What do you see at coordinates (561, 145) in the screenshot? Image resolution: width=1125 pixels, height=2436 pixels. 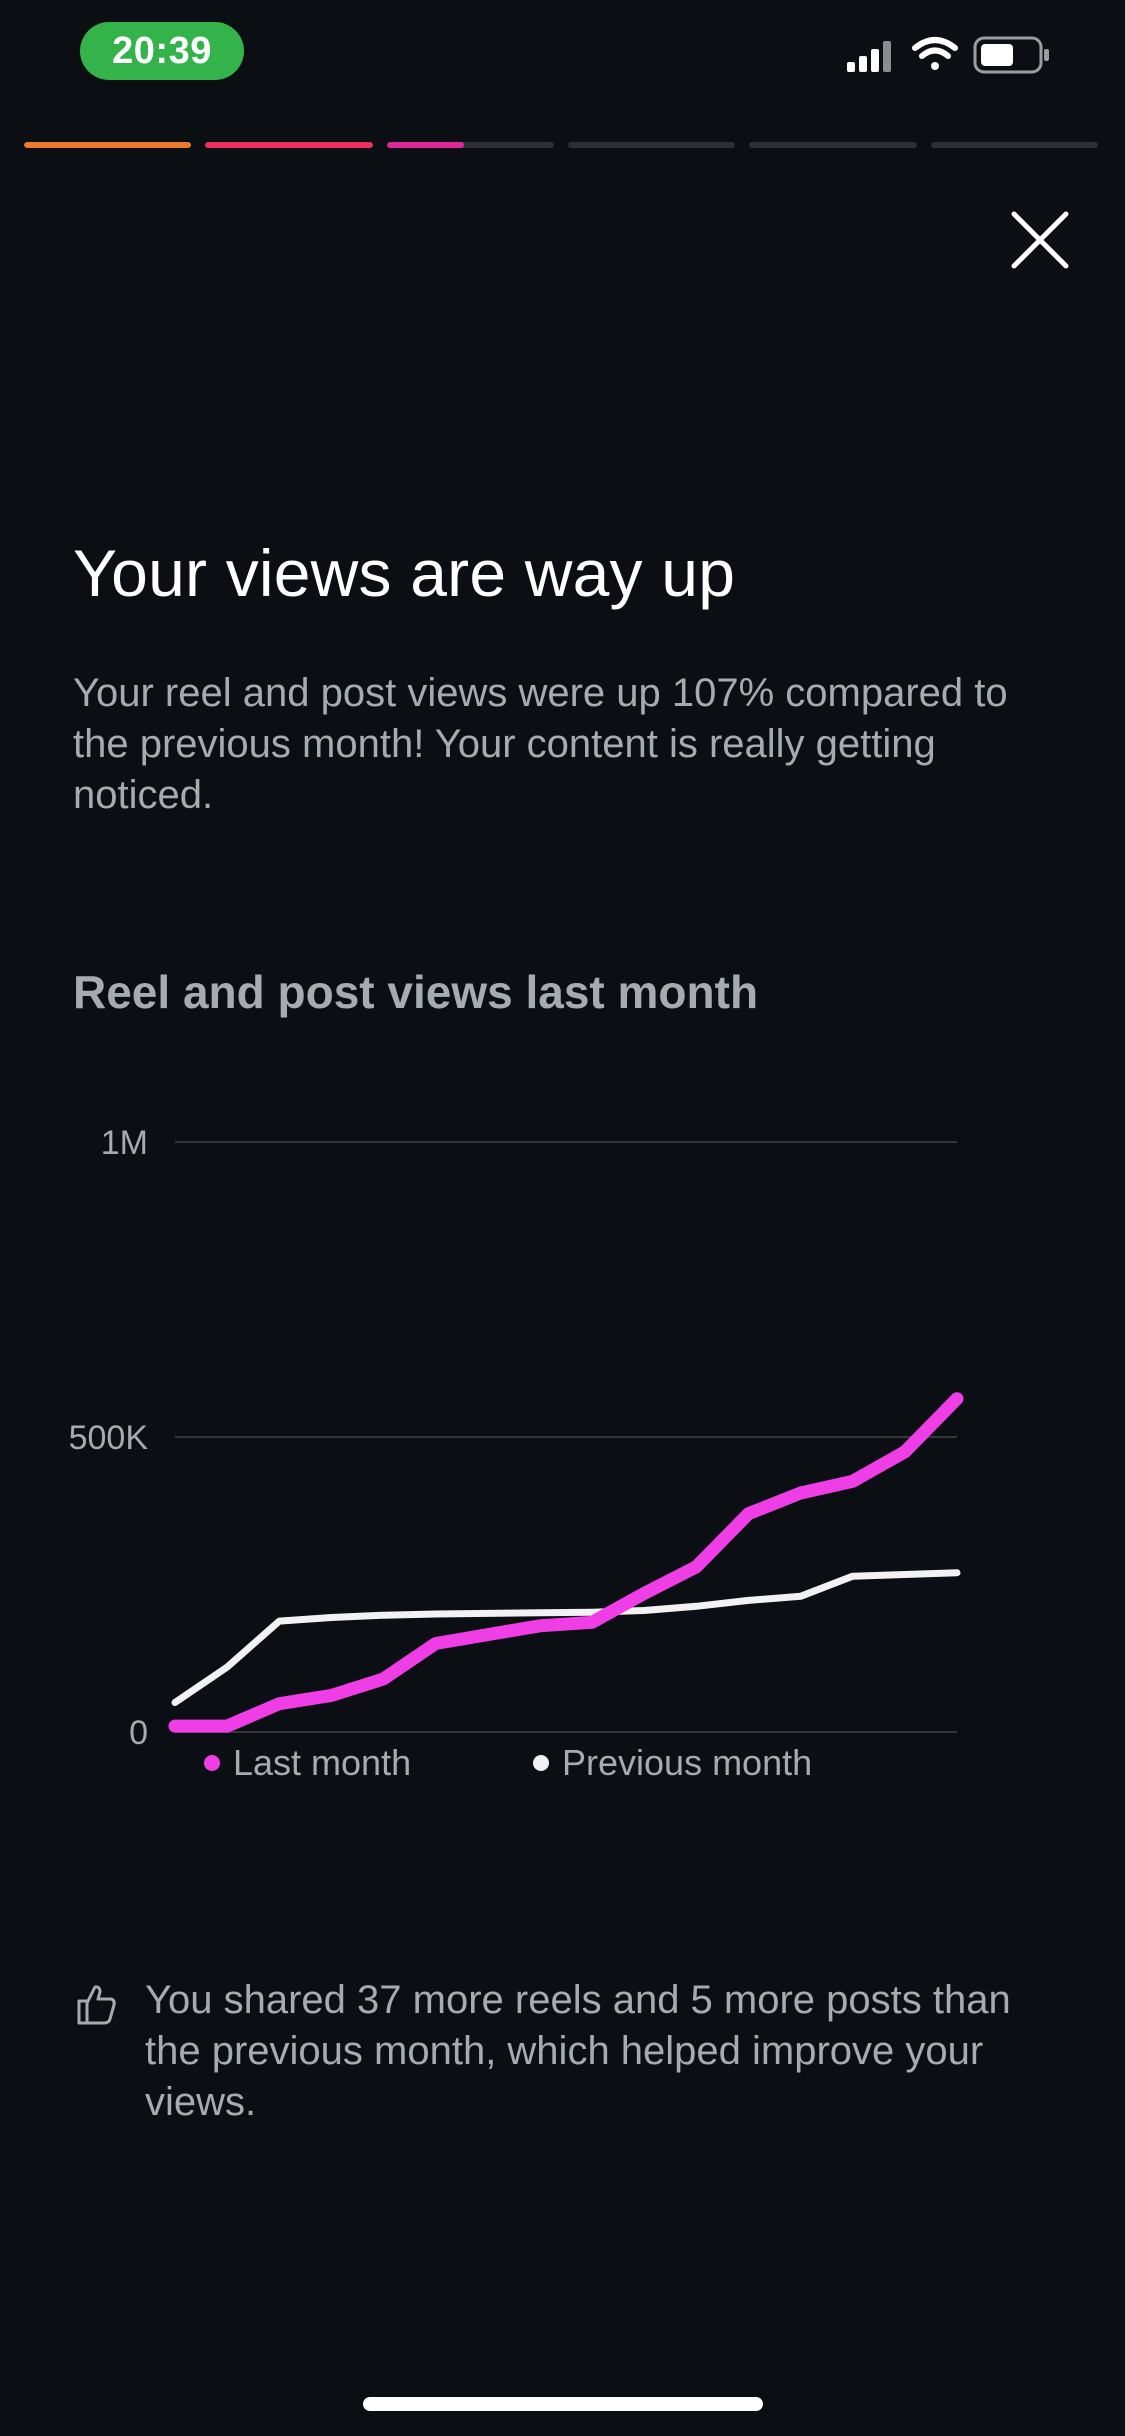 I see `story-progress-bar` at bounding box center [561, 145].